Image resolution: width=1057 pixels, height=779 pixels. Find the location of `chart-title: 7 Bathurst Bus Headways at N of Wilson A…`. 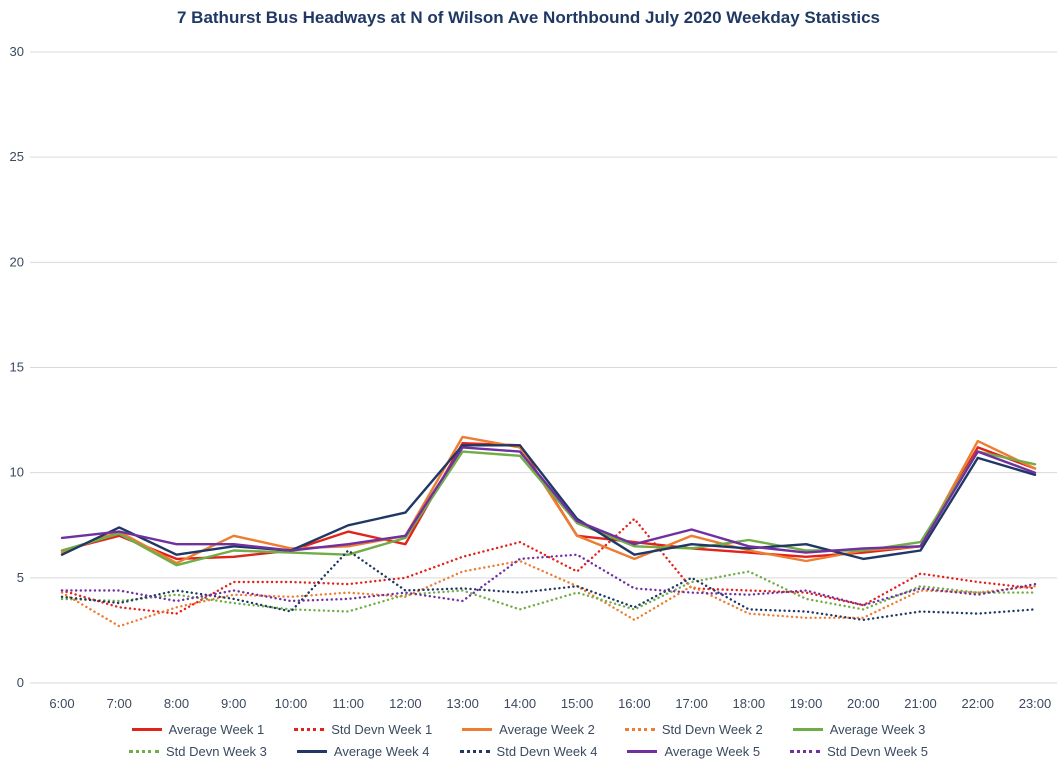

chart-title: 7 Bathurst Bus Headways at N of Wilson A… is located at coordinates (528, 17).